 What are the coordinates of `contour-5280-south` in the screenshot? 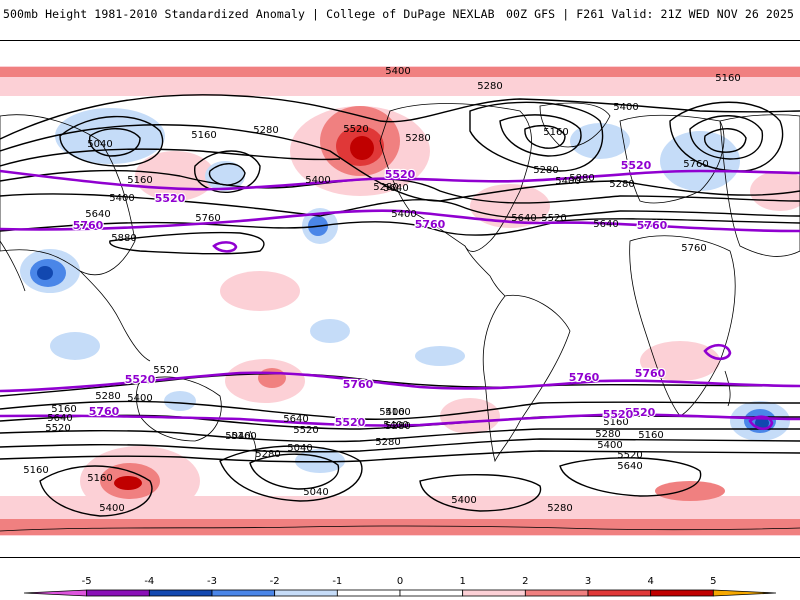 It's located at (400, 445).